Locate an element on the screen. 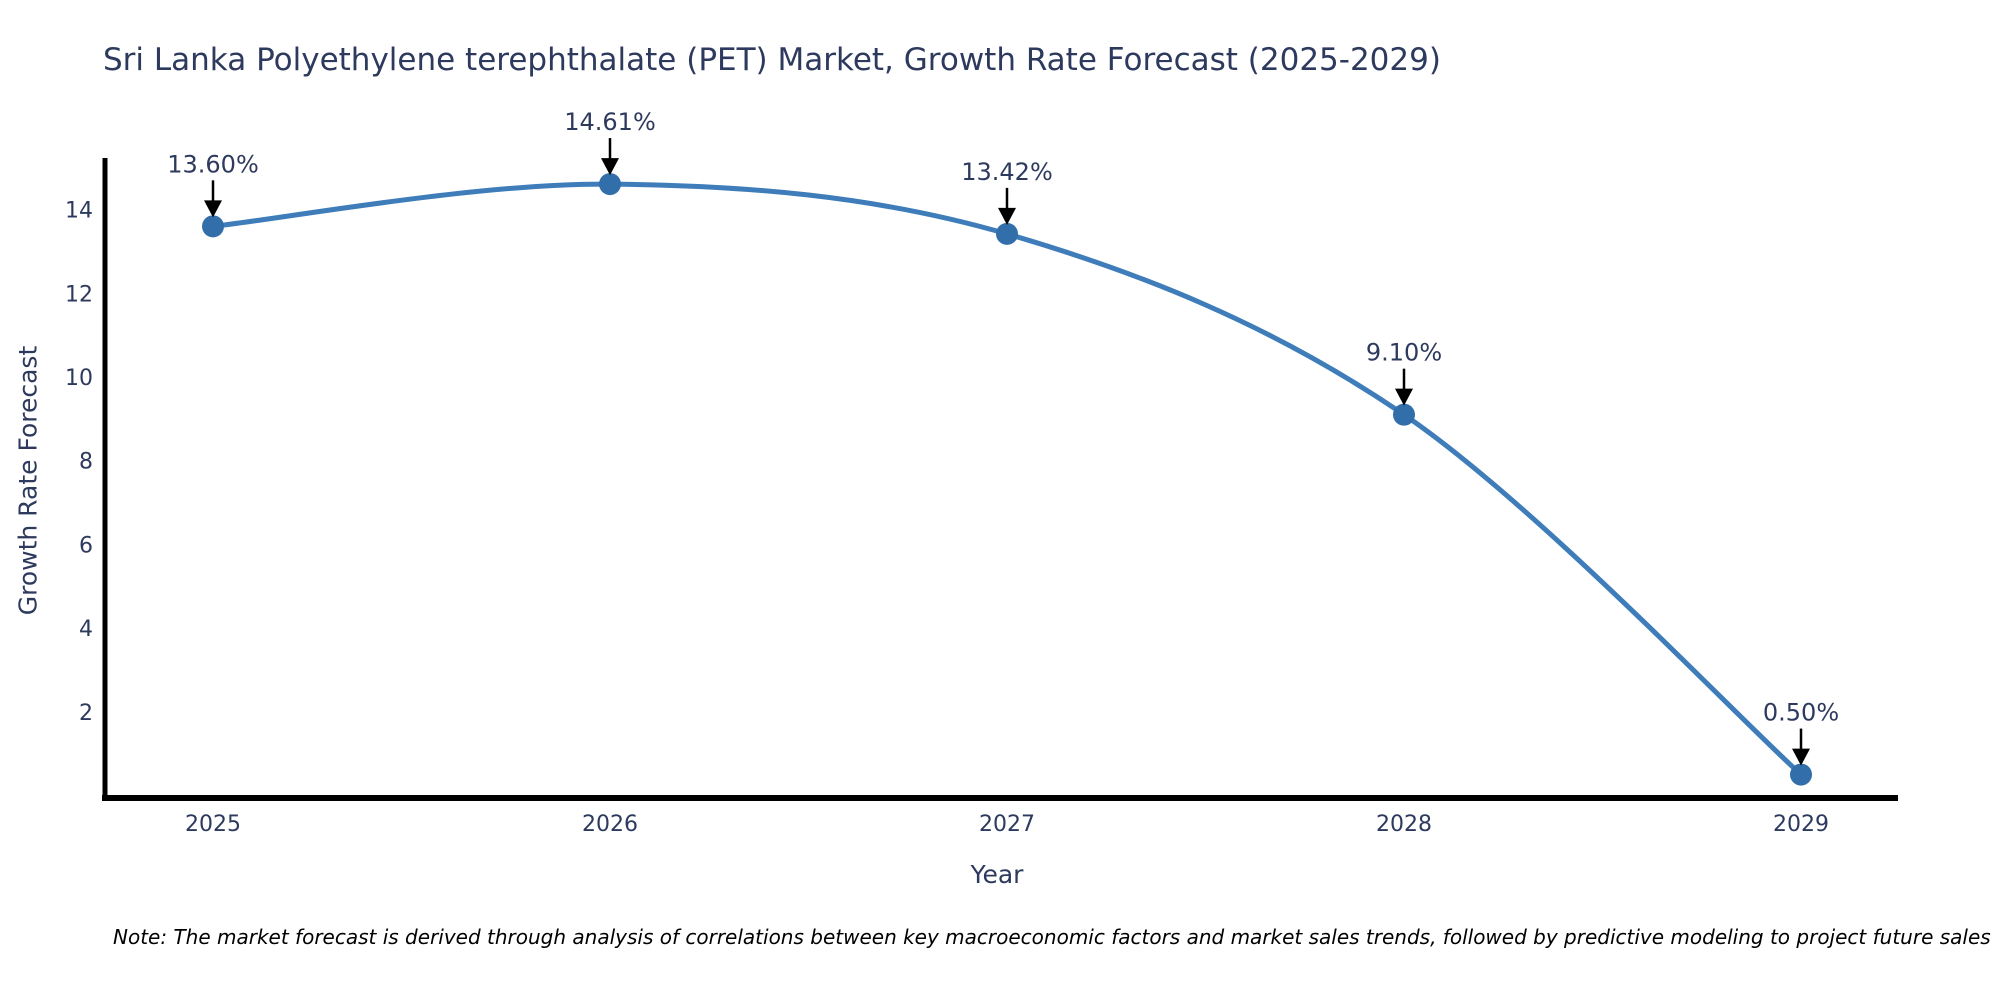 Image resolution: width=2000 pixels, height=1000 pixels. x-tick-label: 2027 is located at coordinates (1007, 824).